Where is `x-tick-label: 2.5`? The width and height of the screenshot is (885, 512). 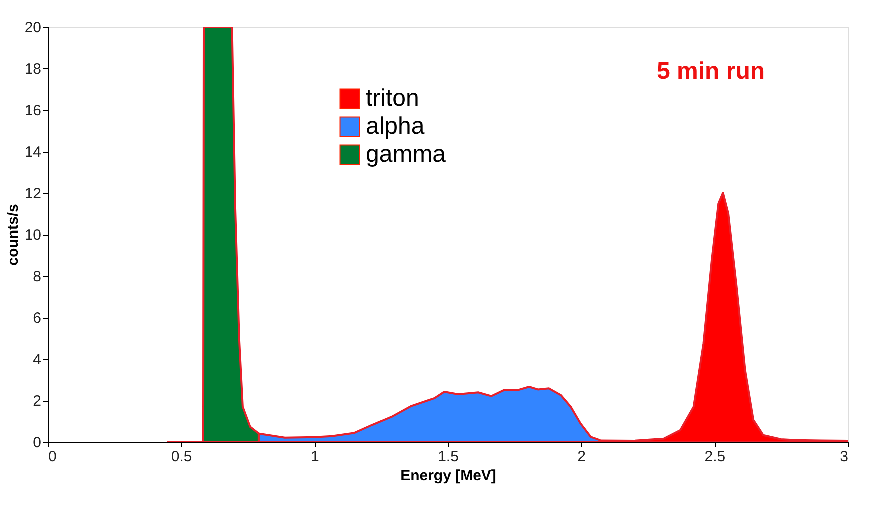
x-tick-label: 2.5 is located at coordinates (715, 457).